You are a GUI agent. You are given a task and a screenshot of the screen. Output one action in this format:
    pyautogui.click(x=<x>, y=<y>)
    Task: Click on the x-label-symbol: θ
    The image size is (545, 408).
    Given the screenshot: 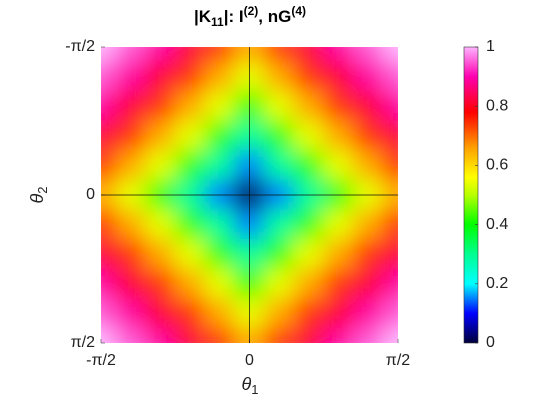 What is the action you would take?
    pyautogui.click(x=247, y=384)
    